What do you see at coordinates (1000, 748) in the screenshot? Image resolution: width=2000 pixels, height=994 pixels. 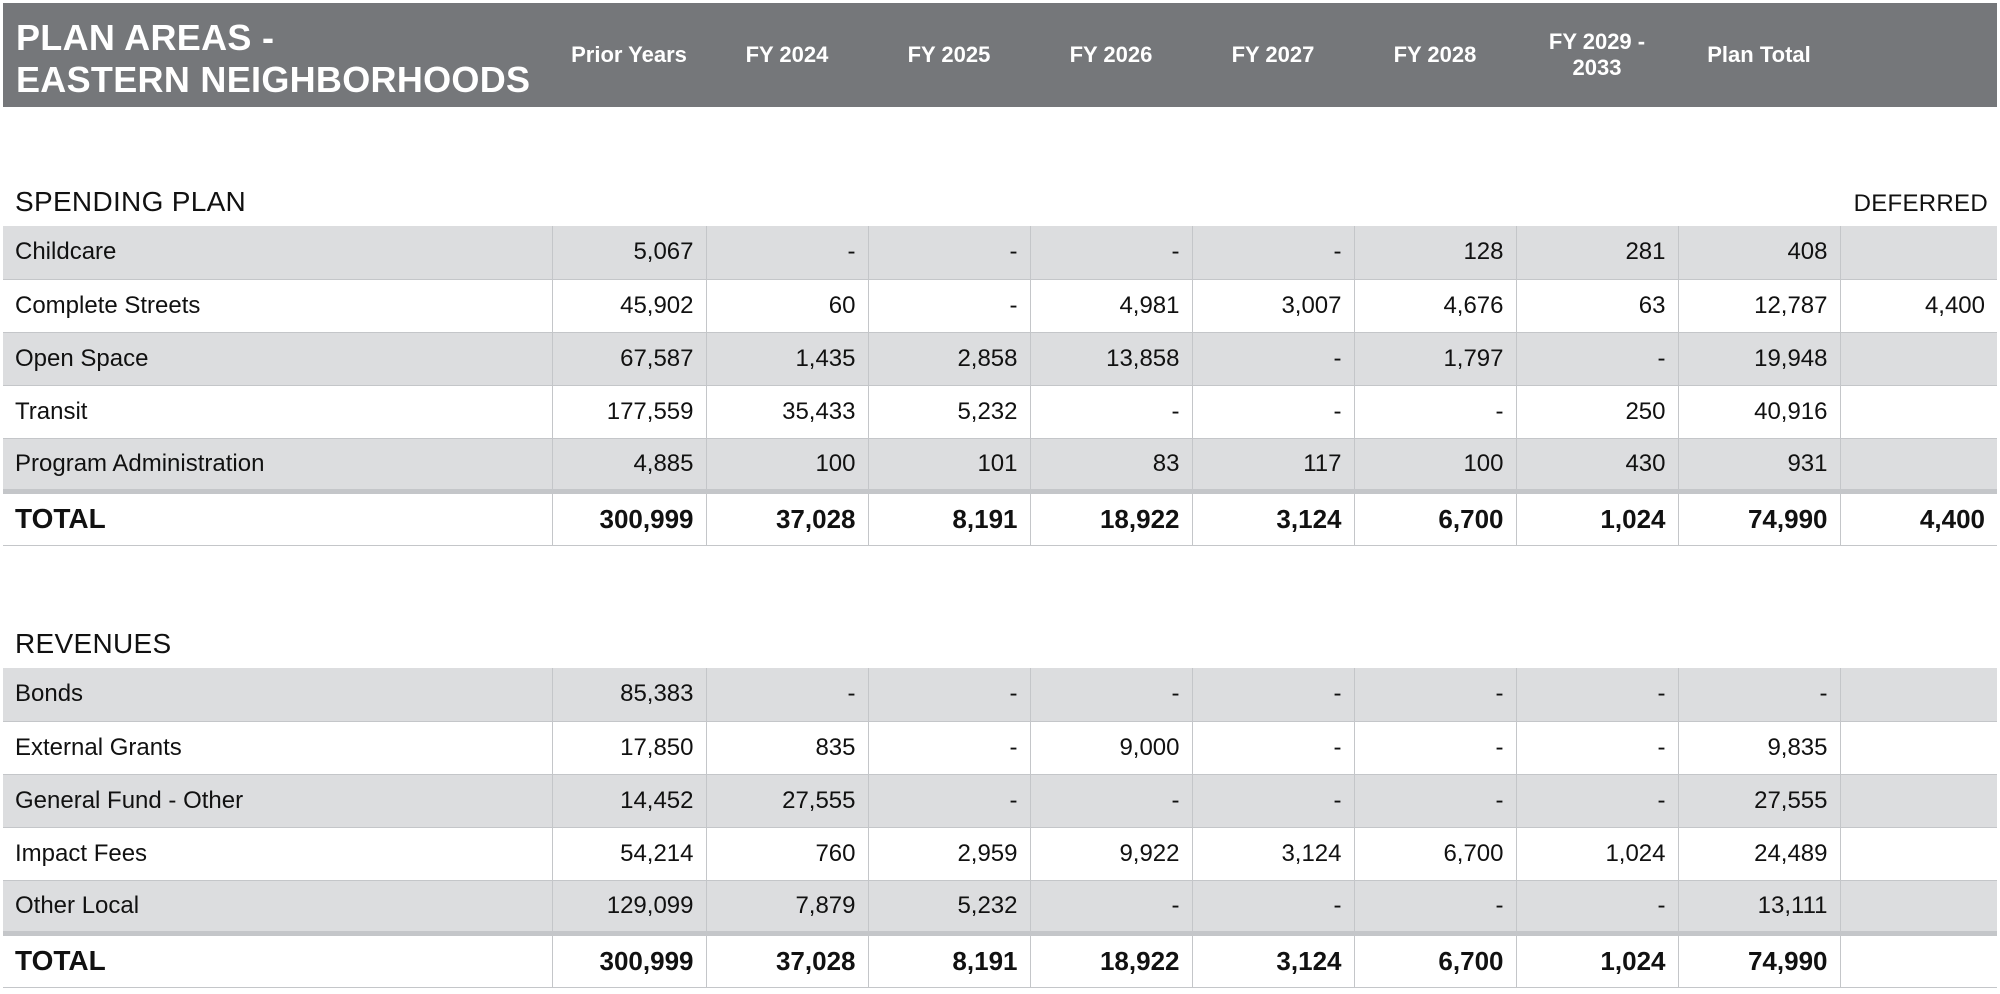 I see `table-row: External Grants 17,850 835-9,000- - -9,835` at bounding box center [1000, 748].